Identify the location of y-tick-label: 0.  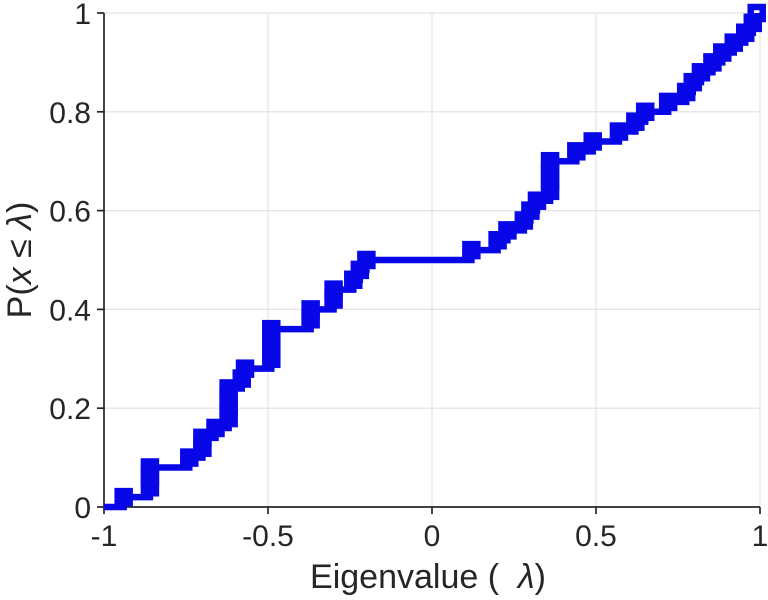
(82, 508).